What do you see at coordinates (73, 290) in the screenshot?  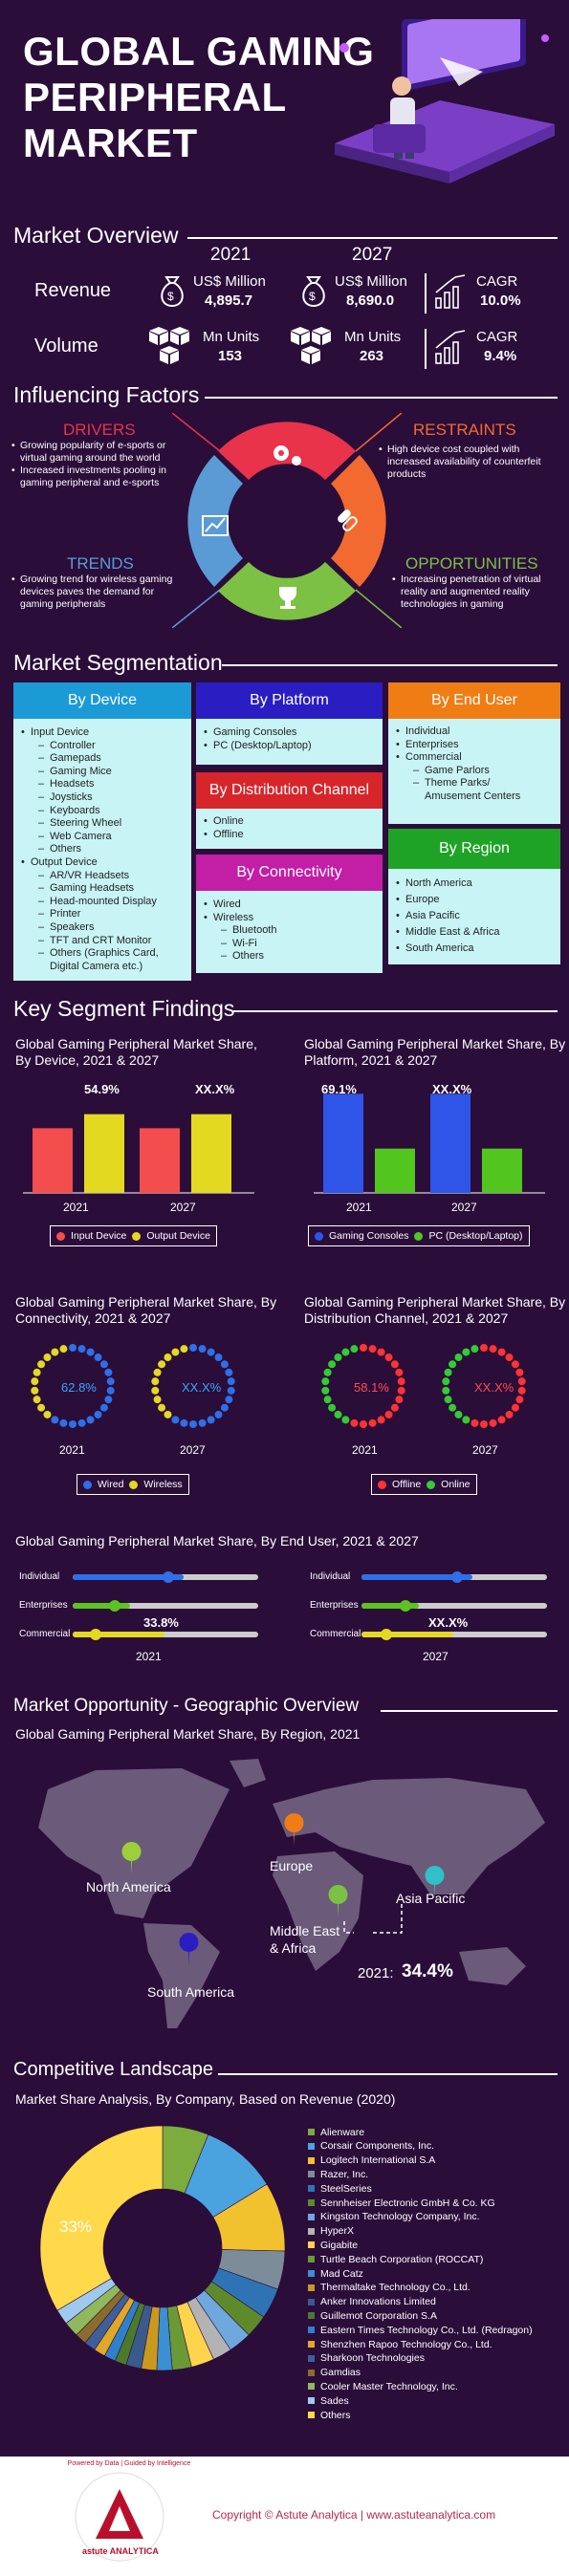 I see `revenue-label: Revenue` at bounding box center [73, 290].